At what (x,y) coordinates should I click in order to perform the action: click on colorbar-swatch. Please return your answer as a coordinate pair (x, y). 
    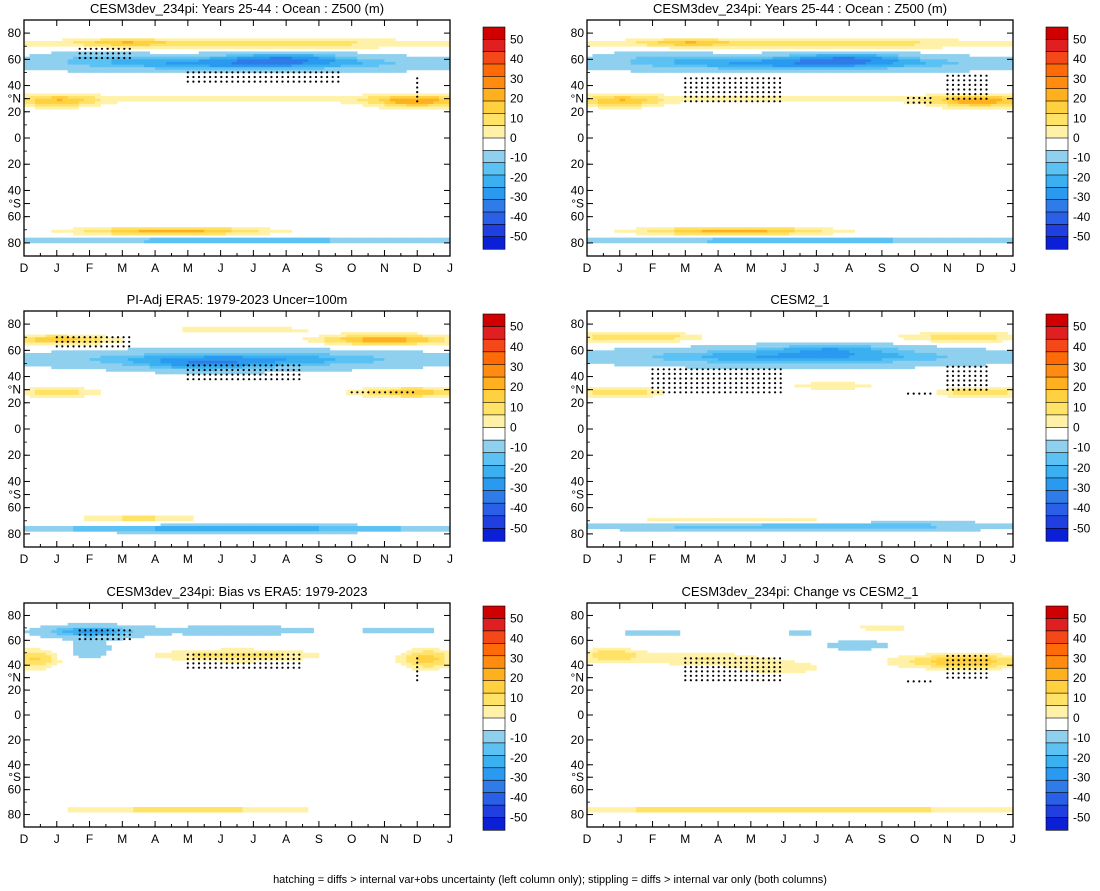
    Looking at the image, I should click on (494, 46).